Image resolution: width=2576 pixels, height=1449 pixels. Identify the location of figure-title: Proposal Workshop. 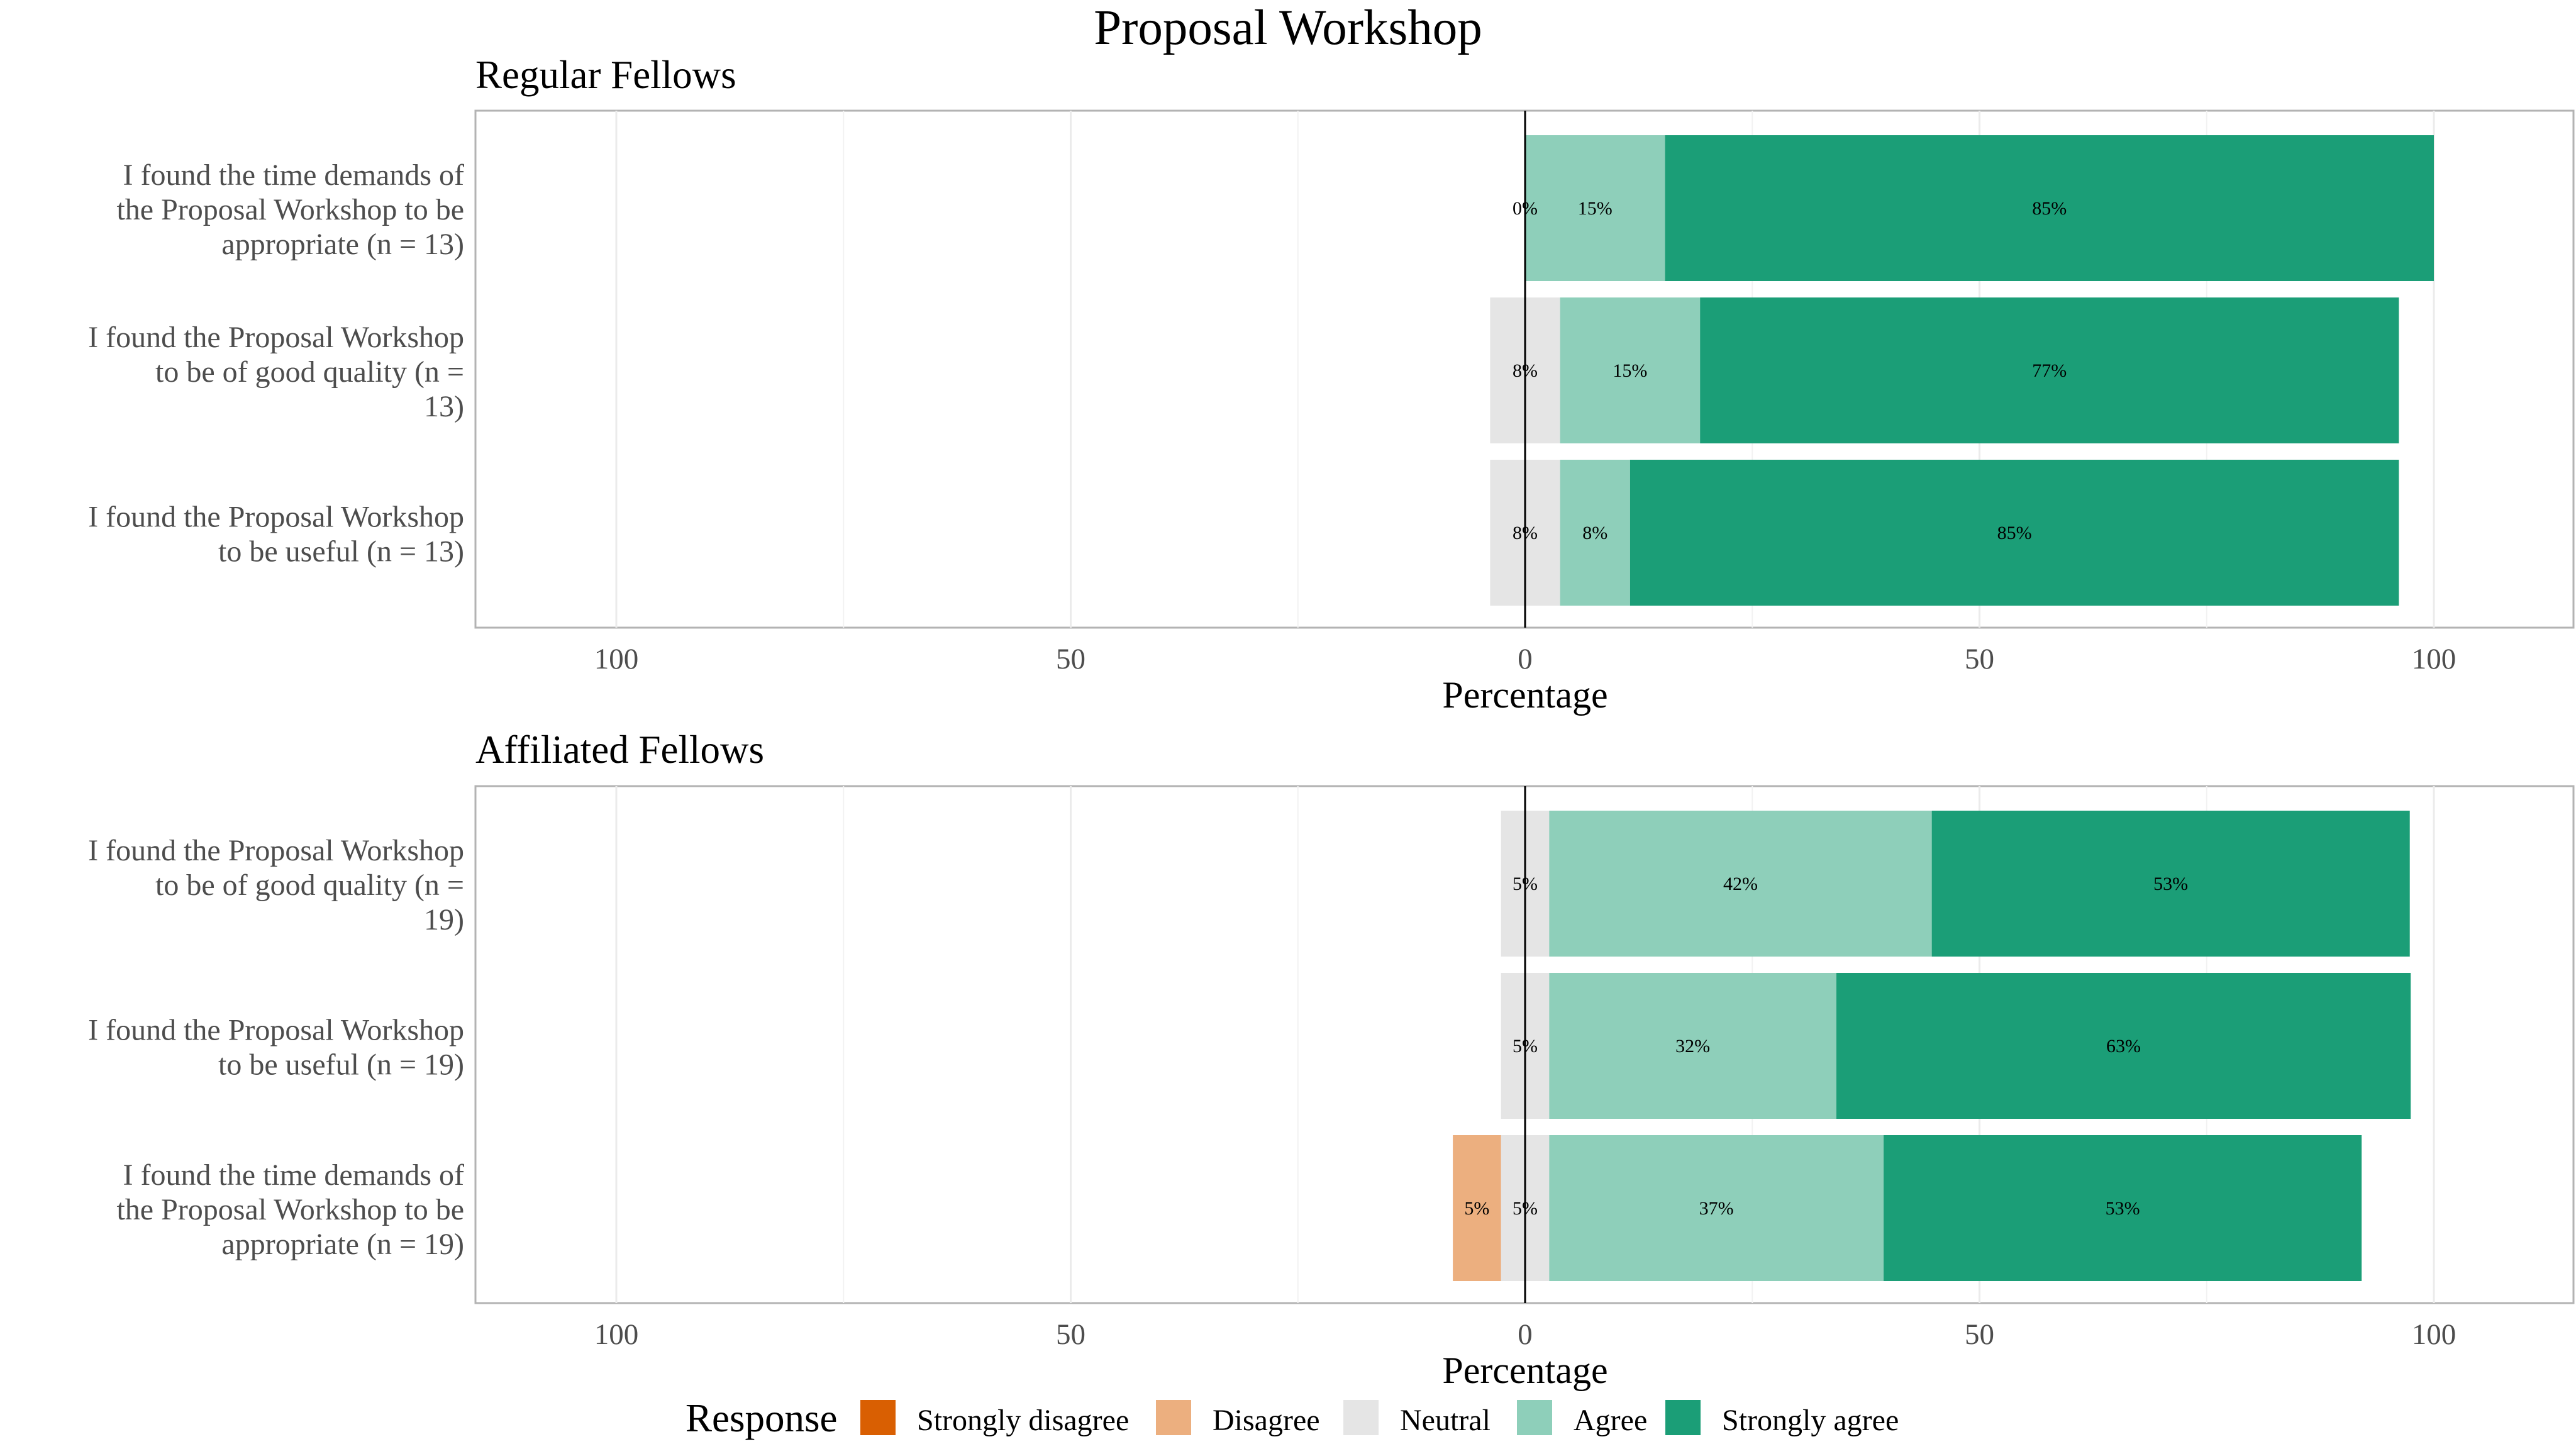
(1288, 28).